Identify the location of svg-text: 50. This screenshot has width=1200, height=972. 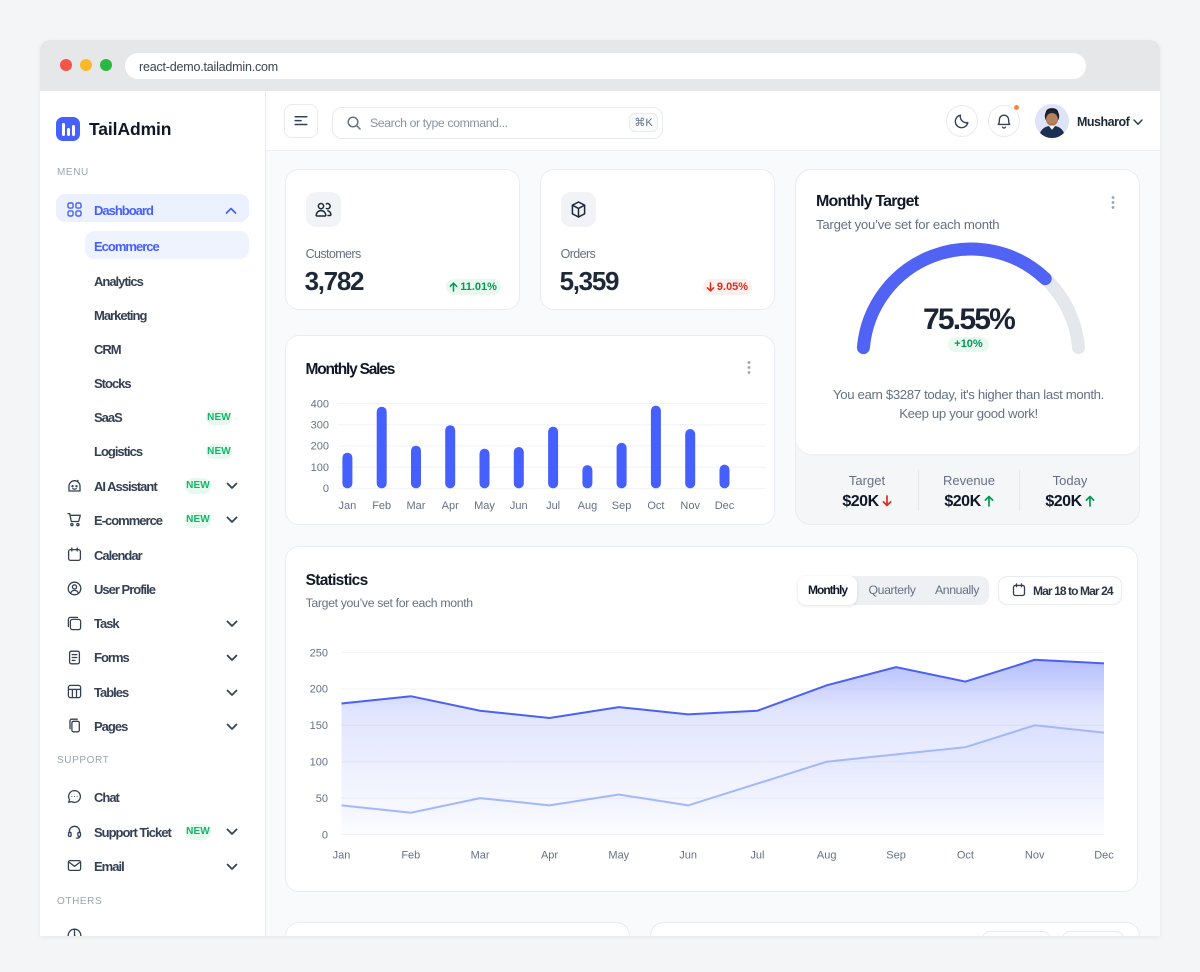
(322, 799).